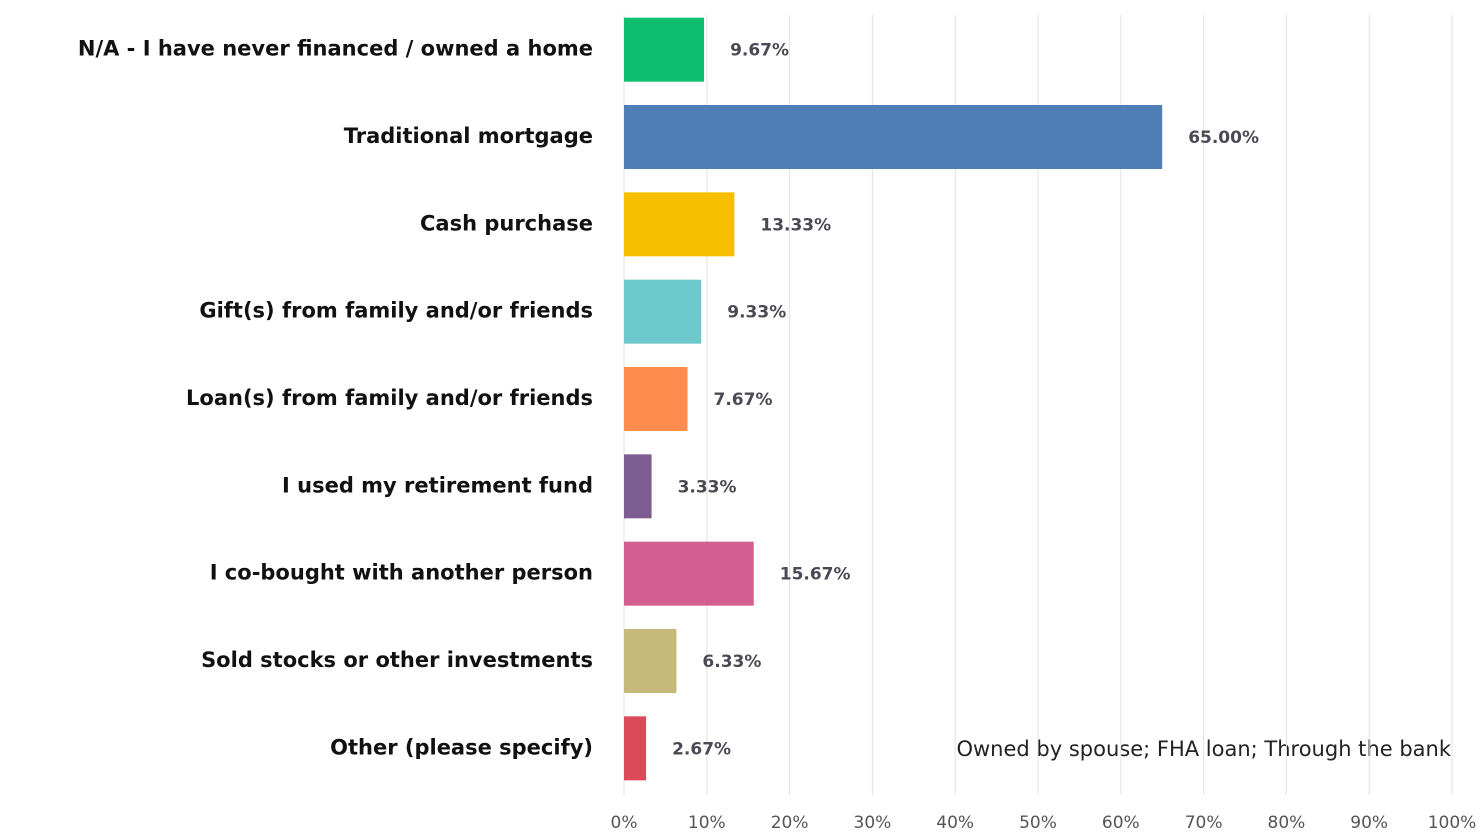  What do you see at coordinates (790, 823) in the screenshot?
I see `x-tick-label: 20%` at bounding box center [790, 823].